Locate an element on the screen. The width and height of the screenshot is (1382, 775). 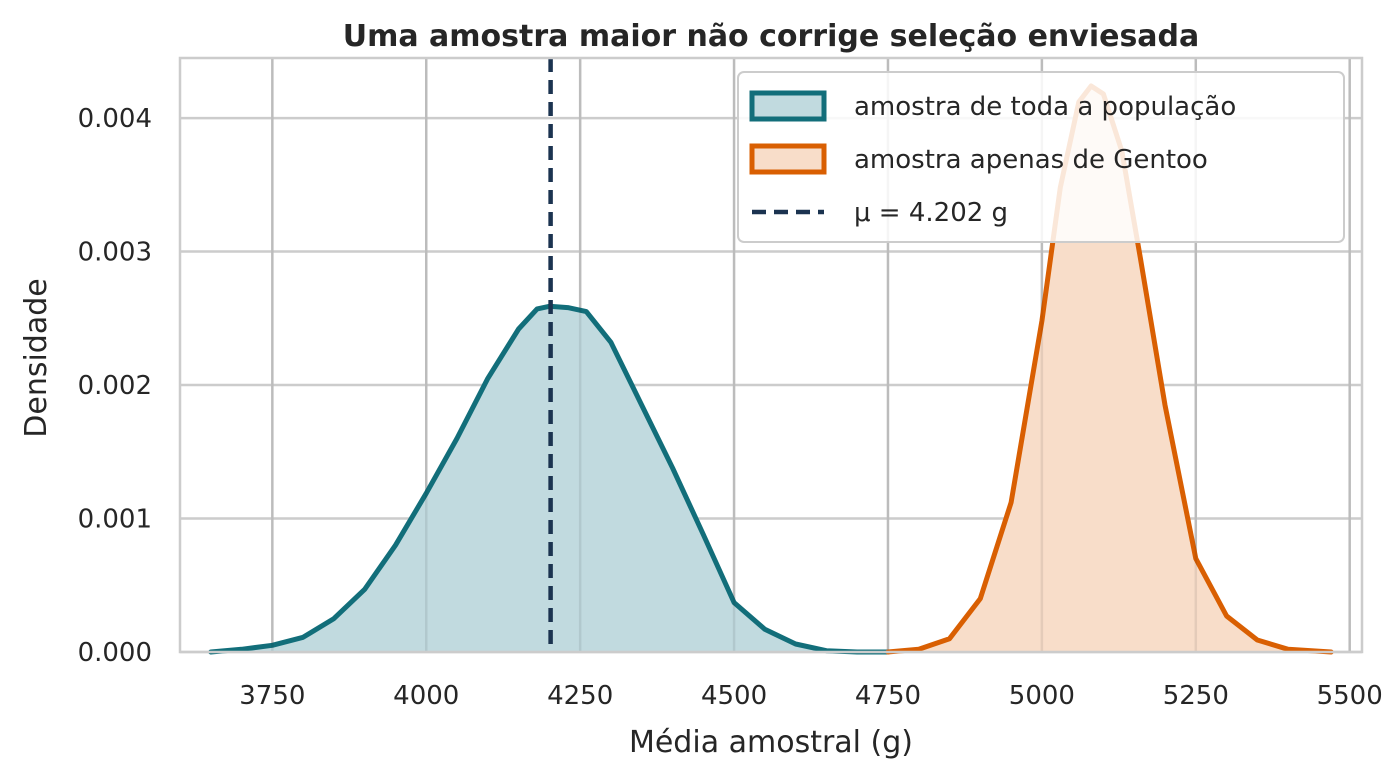
x-tick-label: 4750 is located at coordinates (888, 696).